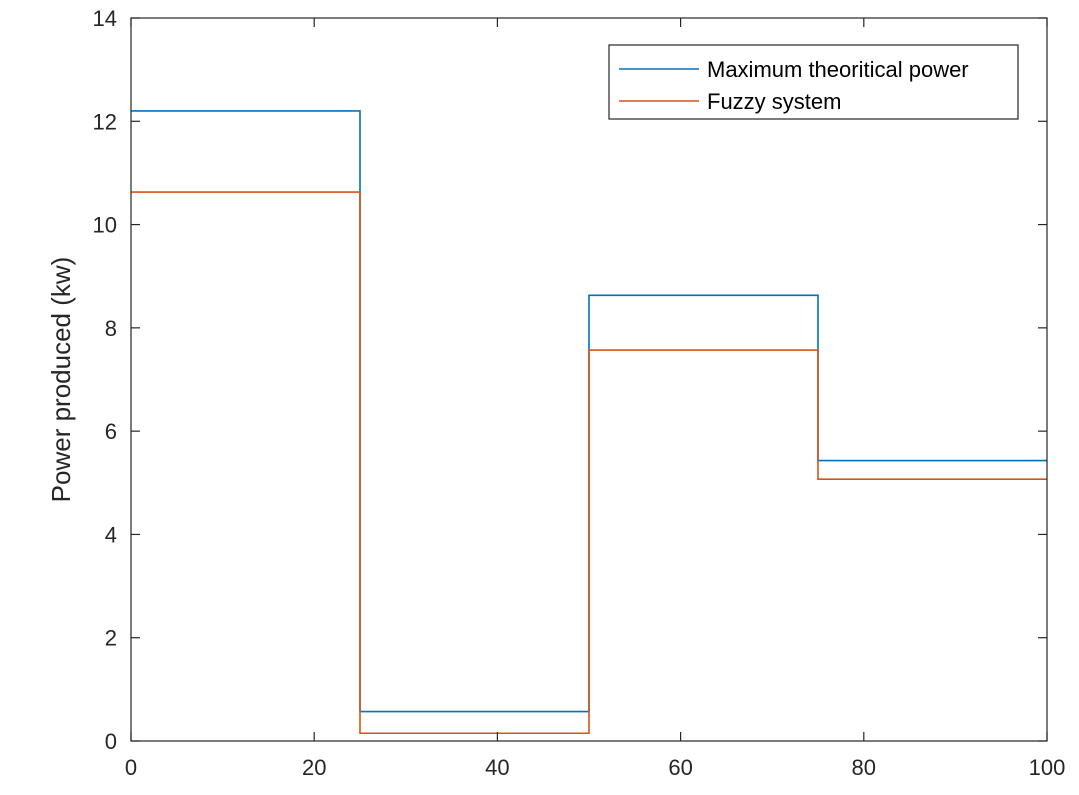 This screenshot has width=1079, height=795. I want to click on y-tick-label: 6, so click(111, 431).